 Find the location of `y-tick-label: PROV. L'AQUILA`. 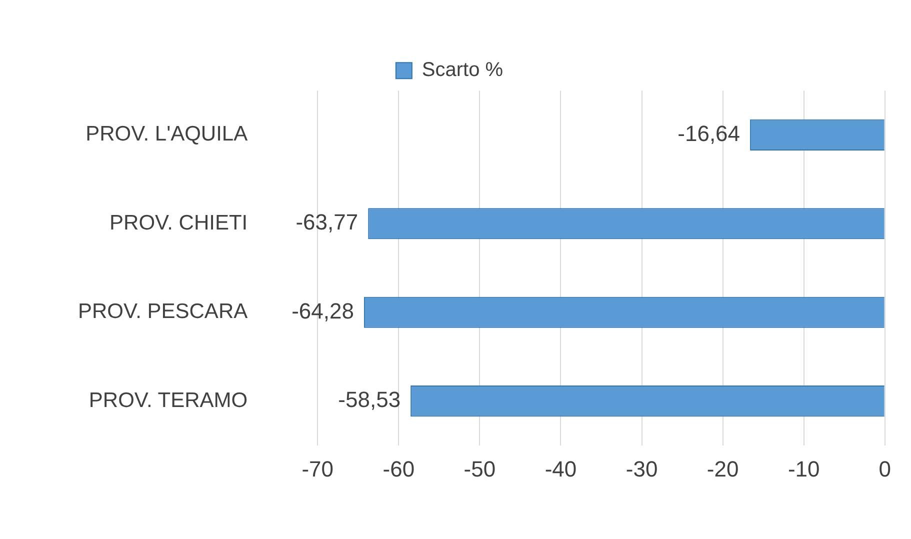

y-tick-label: PROV. L'AQUILA is located at coordinates (167, 134).